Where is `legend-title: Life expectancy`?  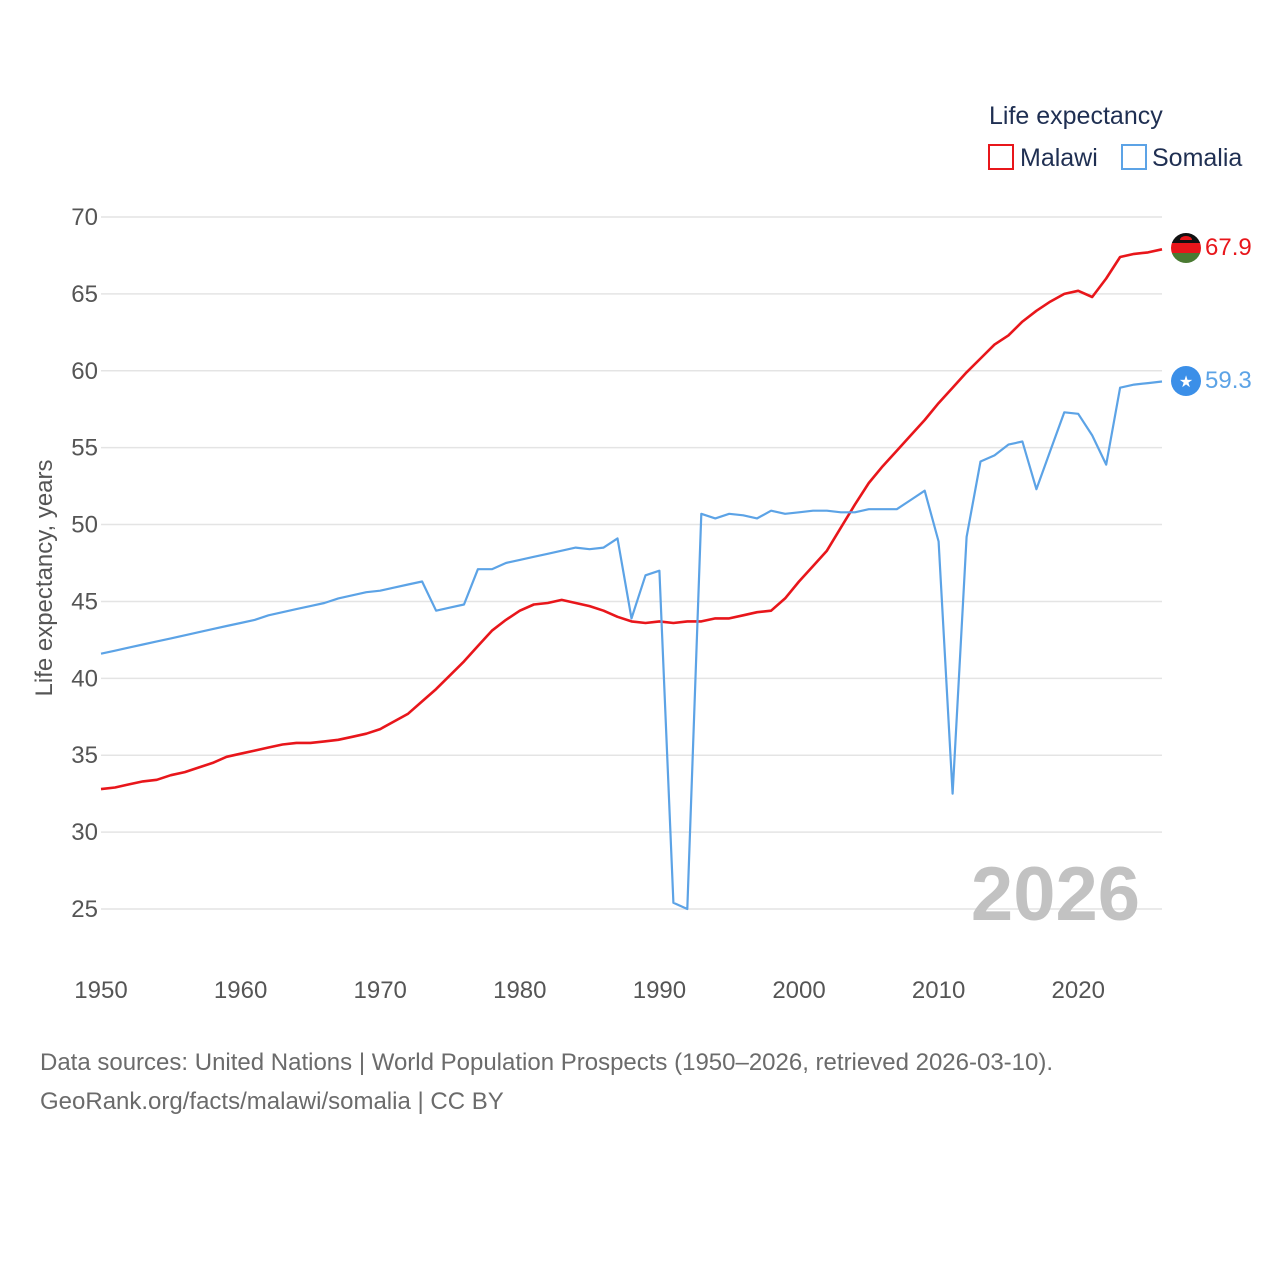 legend-title: Life expectancy is located at coordinates (1076, 116).